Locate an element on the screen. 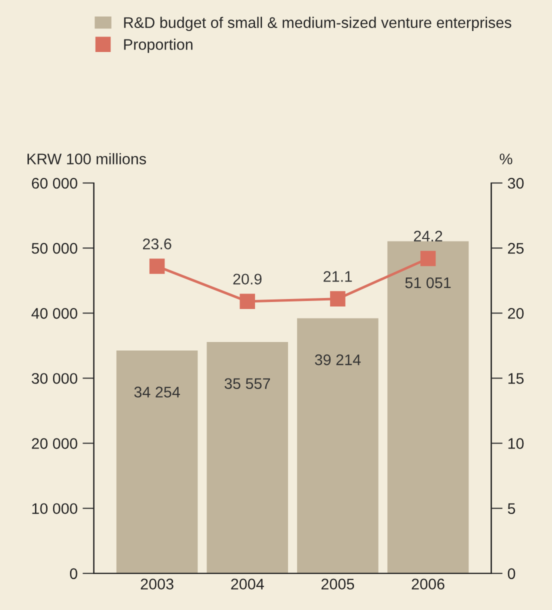 This screenshot has height=610, width=552. x-tick-label: 2006 is located at coordinates (428, 584).